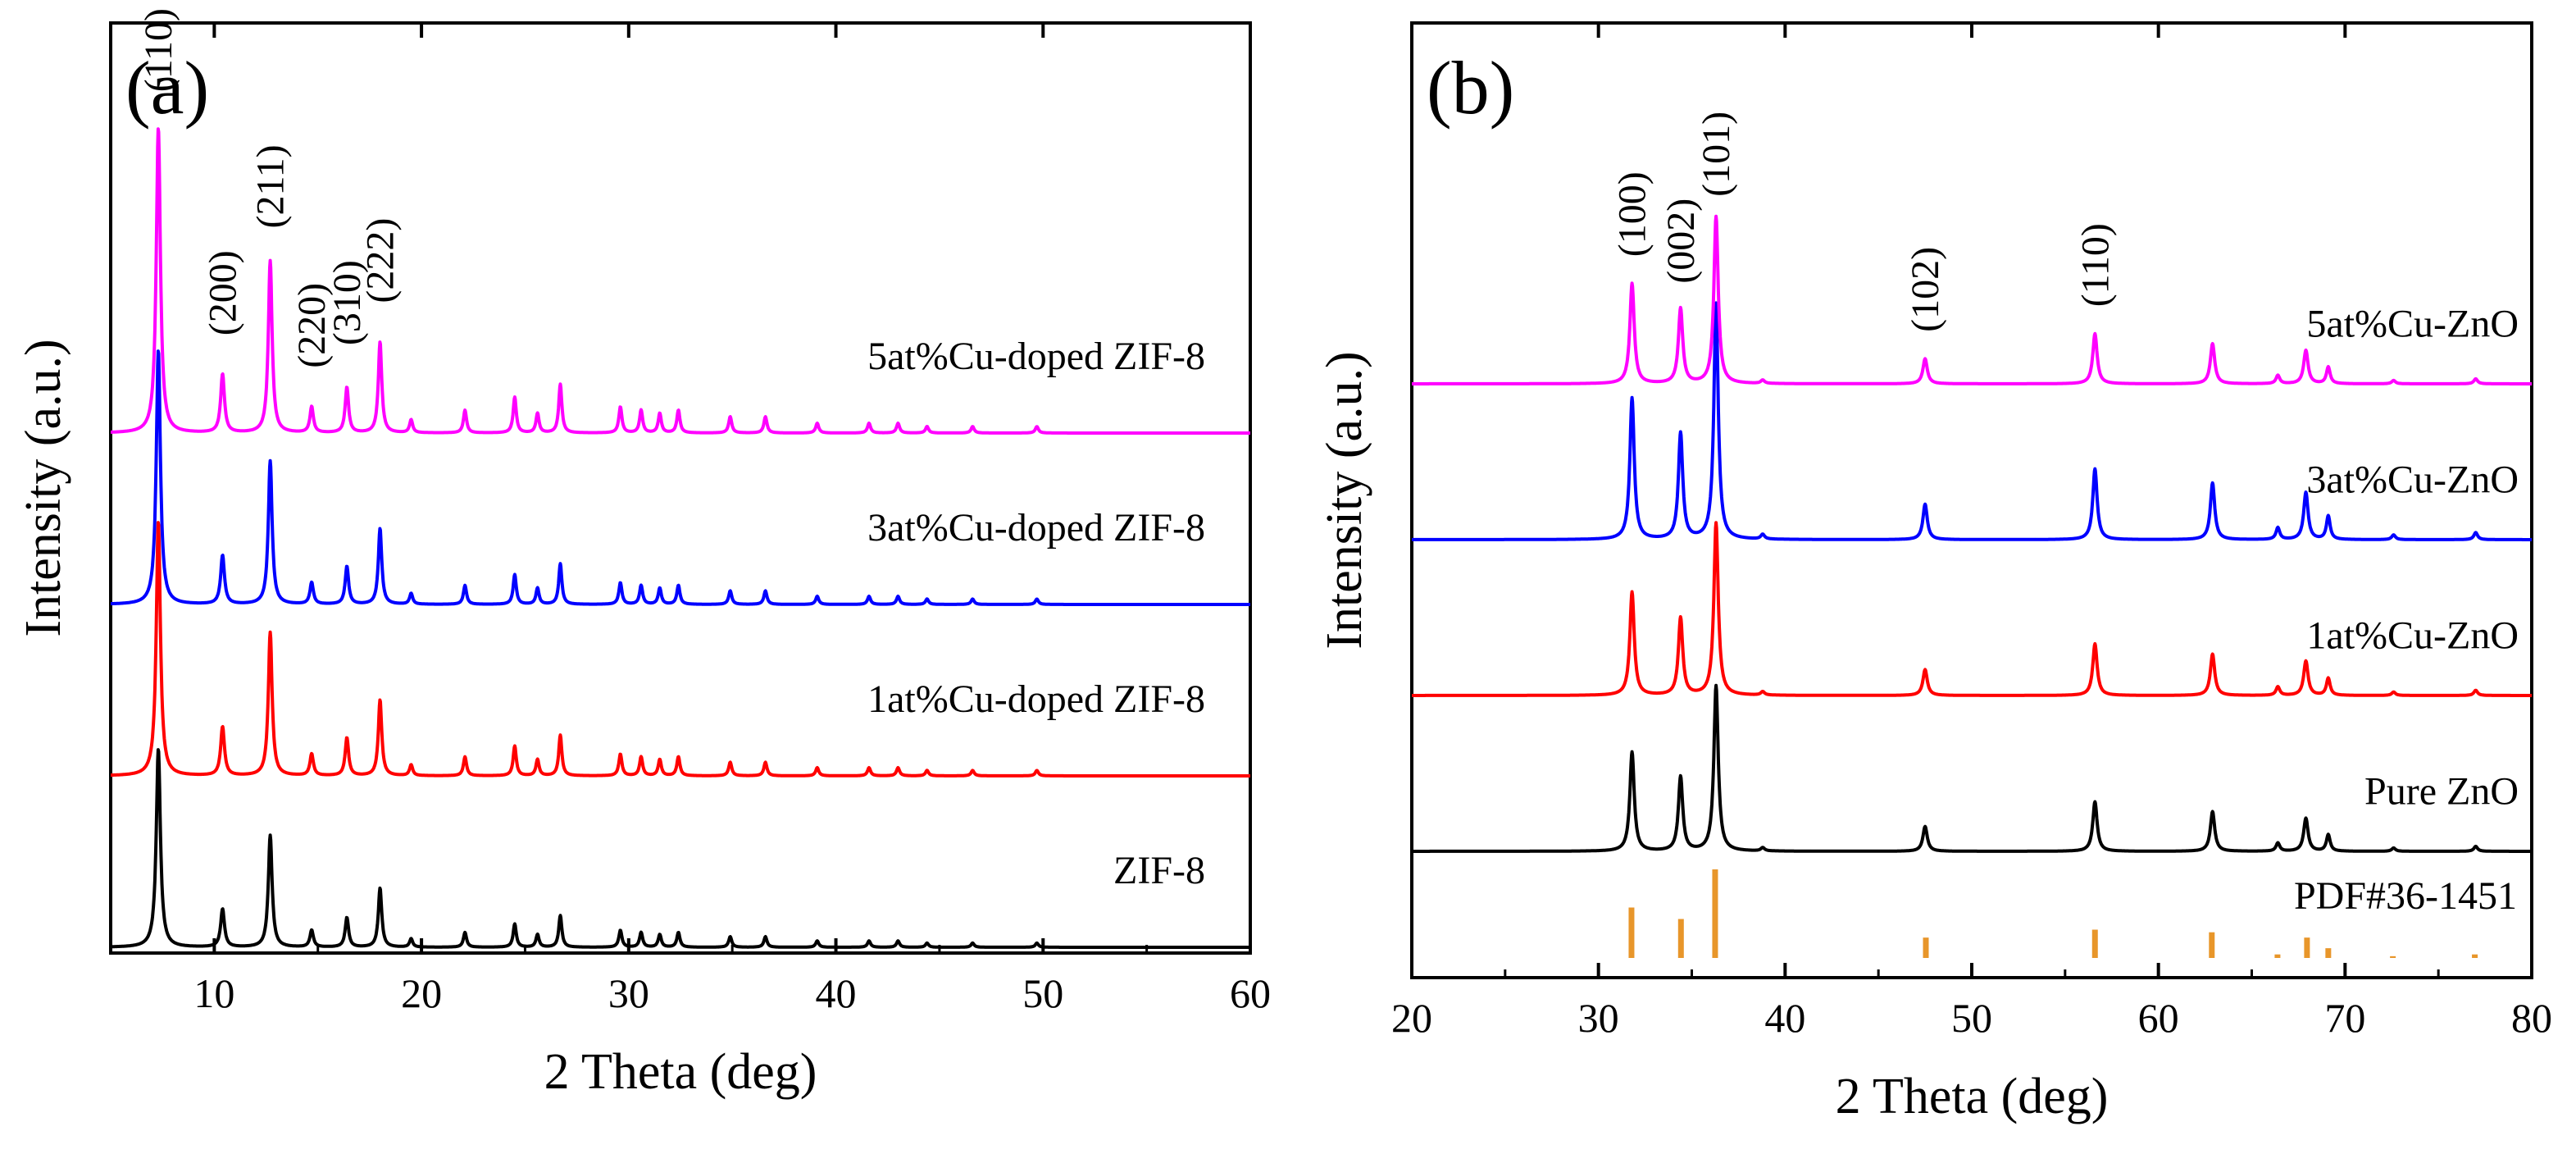 This screenshot has width=2576, height=1163. What do you see at coordinates (347, 302) in the screenshot?
I see `peak-label: (310)` at bounding box center [347, 302].